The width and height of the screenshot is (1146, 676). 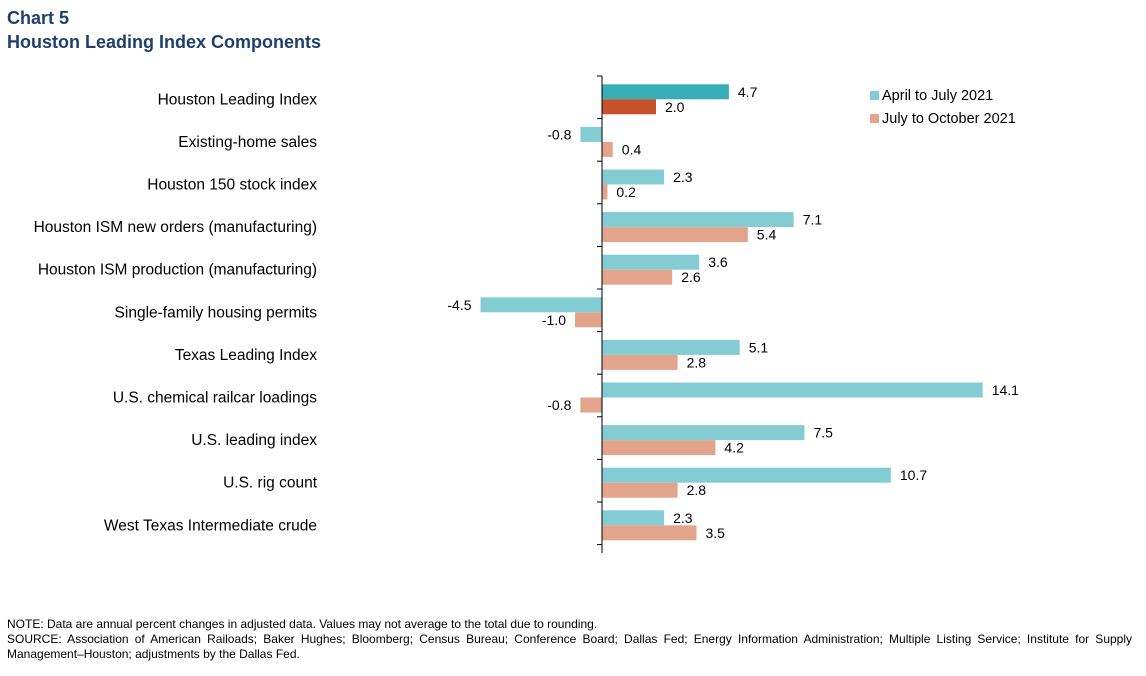 What do you see at coordinates (767, 235) in the screenshot?
I see `value-label-houston-ism-new-orders-manufacturing-series2: 5.4` at bounding box center [767, 235].